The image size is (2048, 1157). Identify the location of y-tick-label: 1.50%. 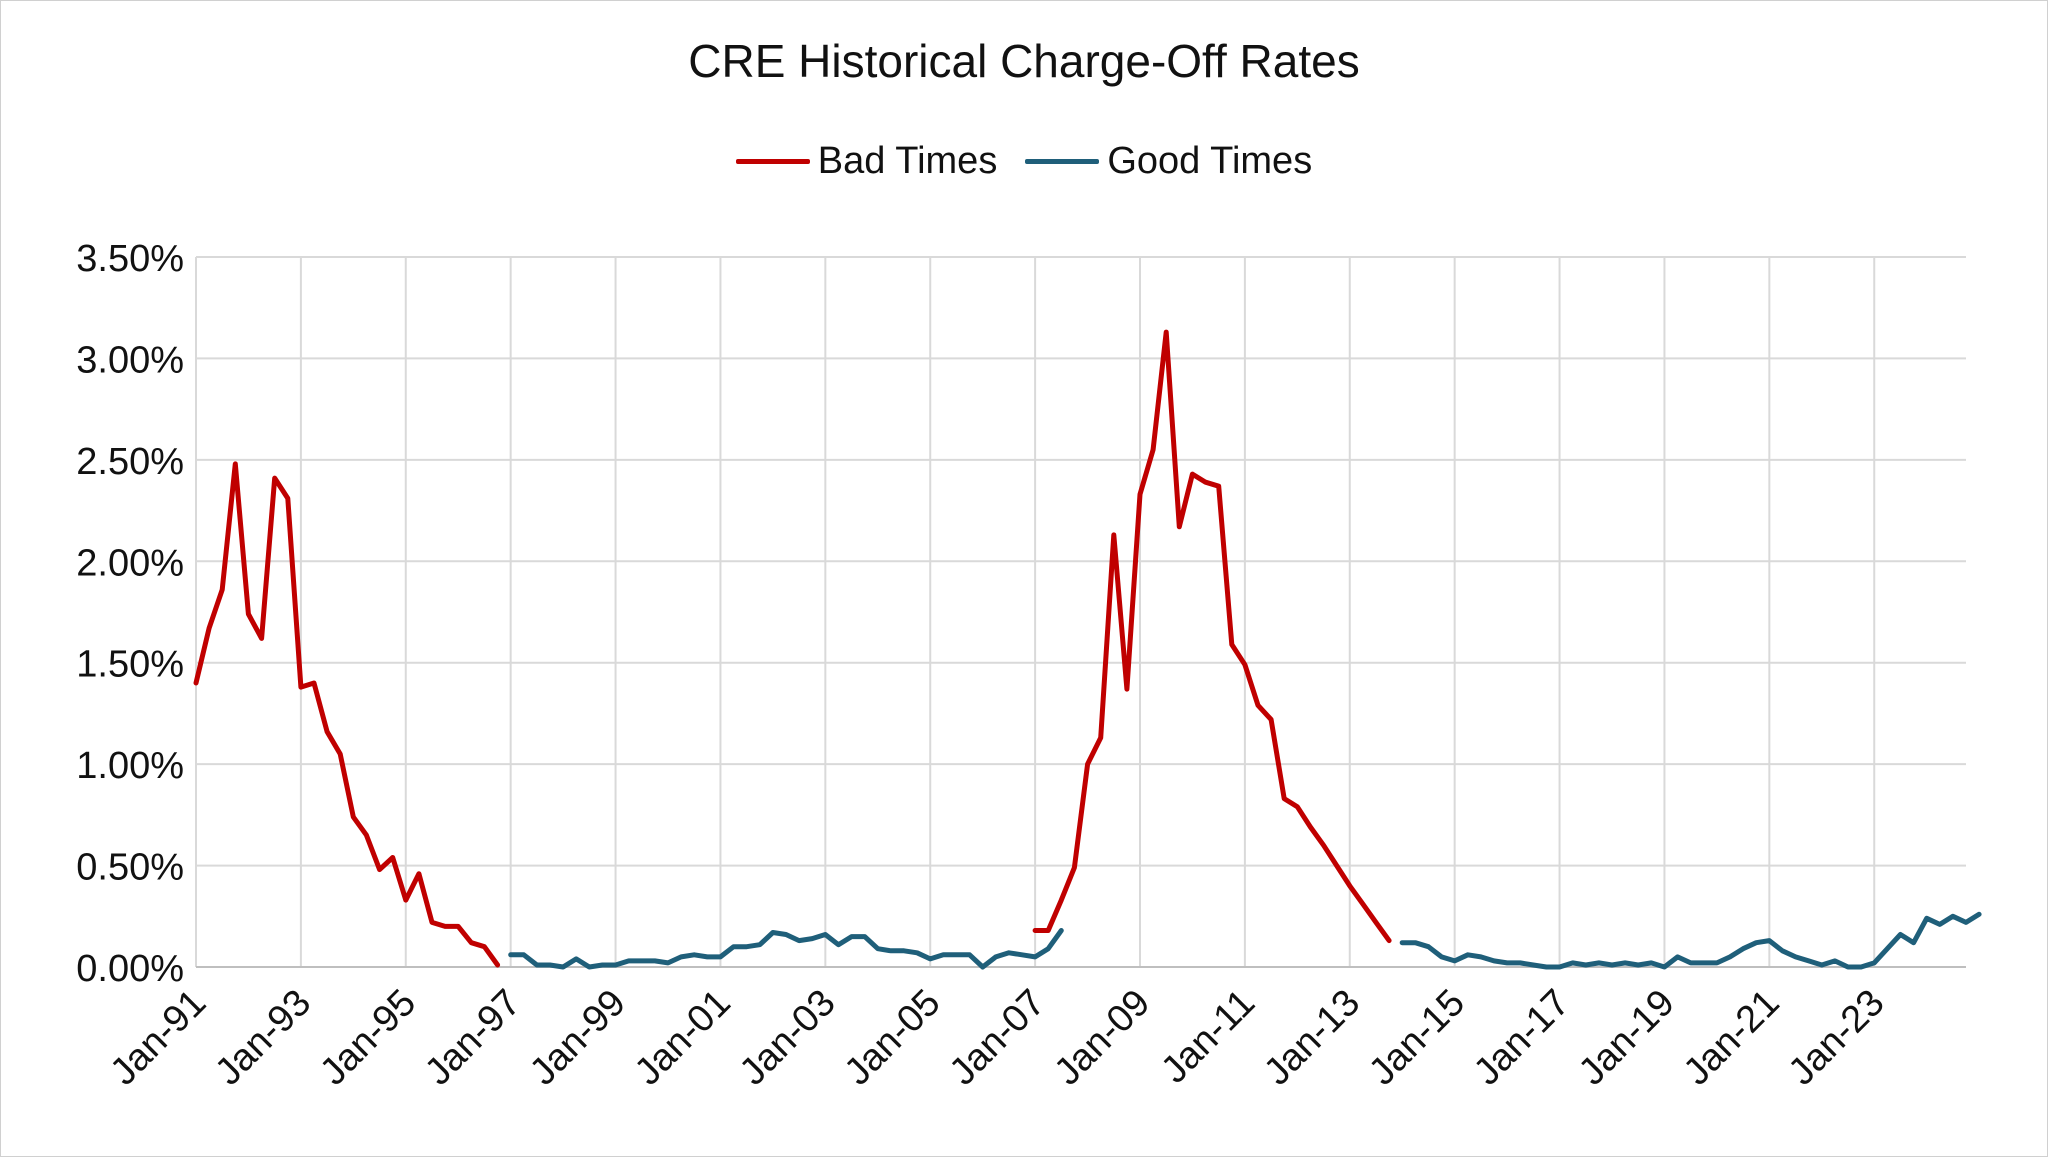
(130, 665).